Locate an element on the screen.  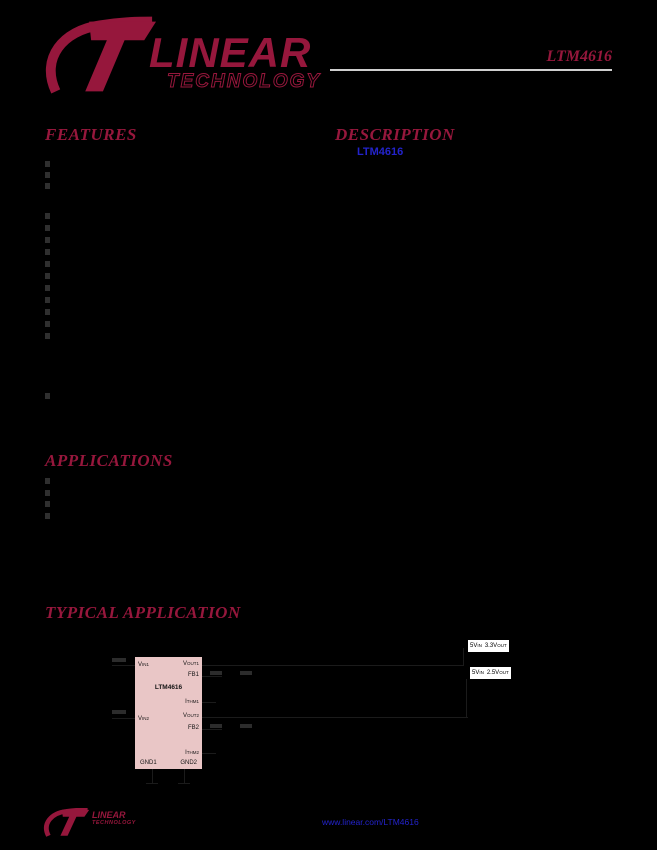
output-callout-1: 5VIN 3.3VOUT is located at coordinates (488, 646).